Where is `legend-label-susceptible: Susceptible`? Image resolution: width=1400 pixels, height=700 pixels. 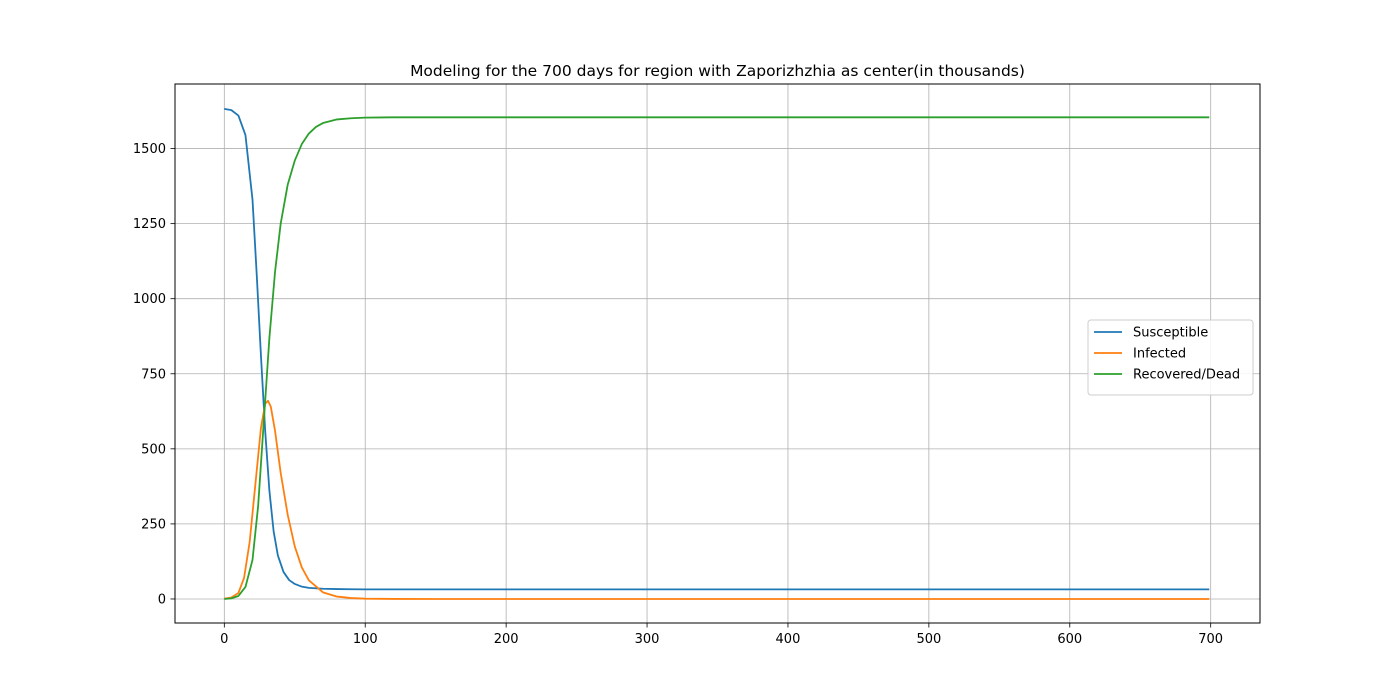 legend-label-susceptible: Susceptible is located at coordinates (1170, 333).